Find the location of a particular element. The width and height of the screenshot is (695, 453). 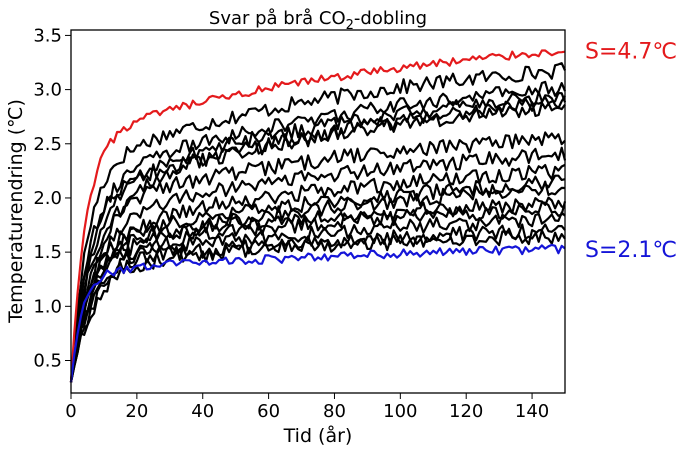

x-tick-label: 20 is located at coordinates (136, 411).